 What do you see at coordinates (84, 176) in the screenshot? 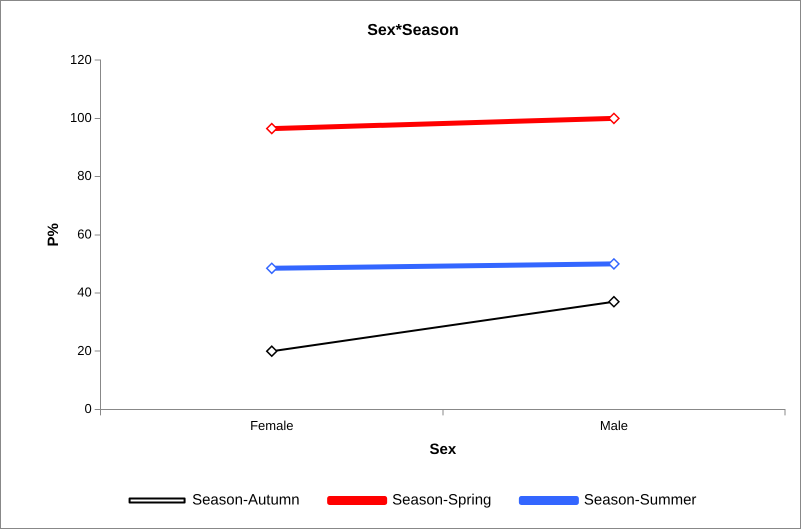
I see `y-tick-label: 80` at bounding box center [84, 176].